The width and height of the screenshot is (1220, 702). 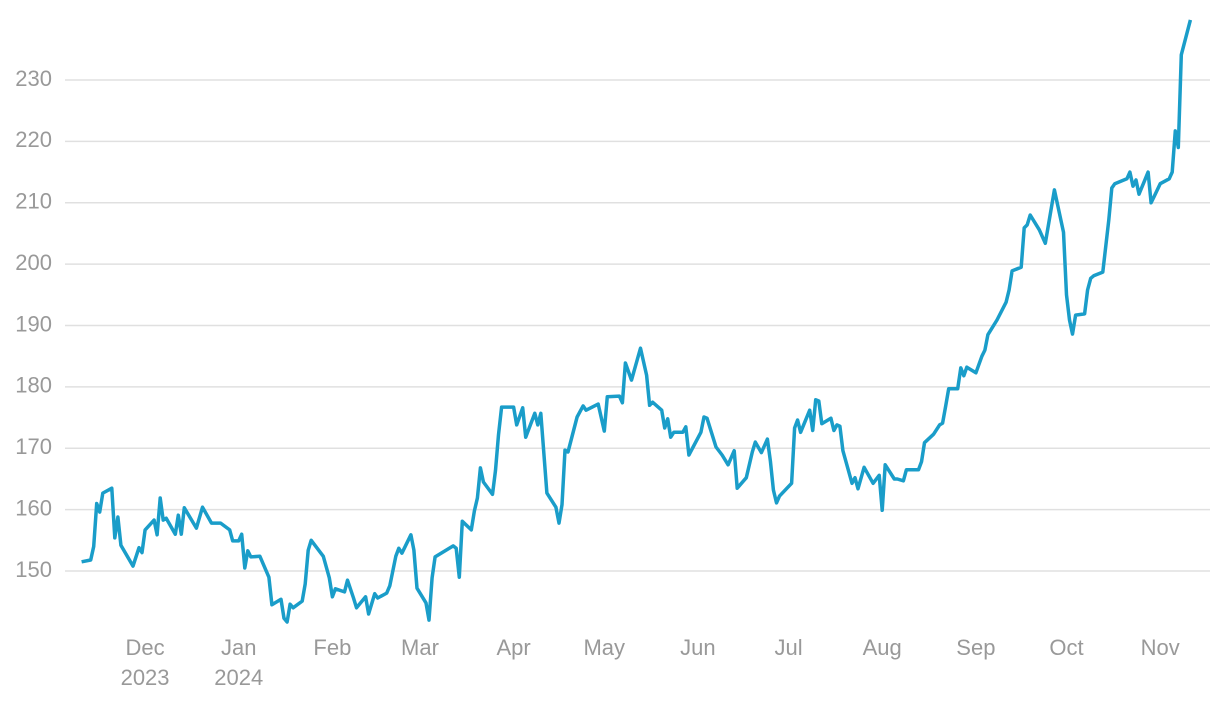 I want to click on x-tick-label: Jun, so click(x=697, y=647).